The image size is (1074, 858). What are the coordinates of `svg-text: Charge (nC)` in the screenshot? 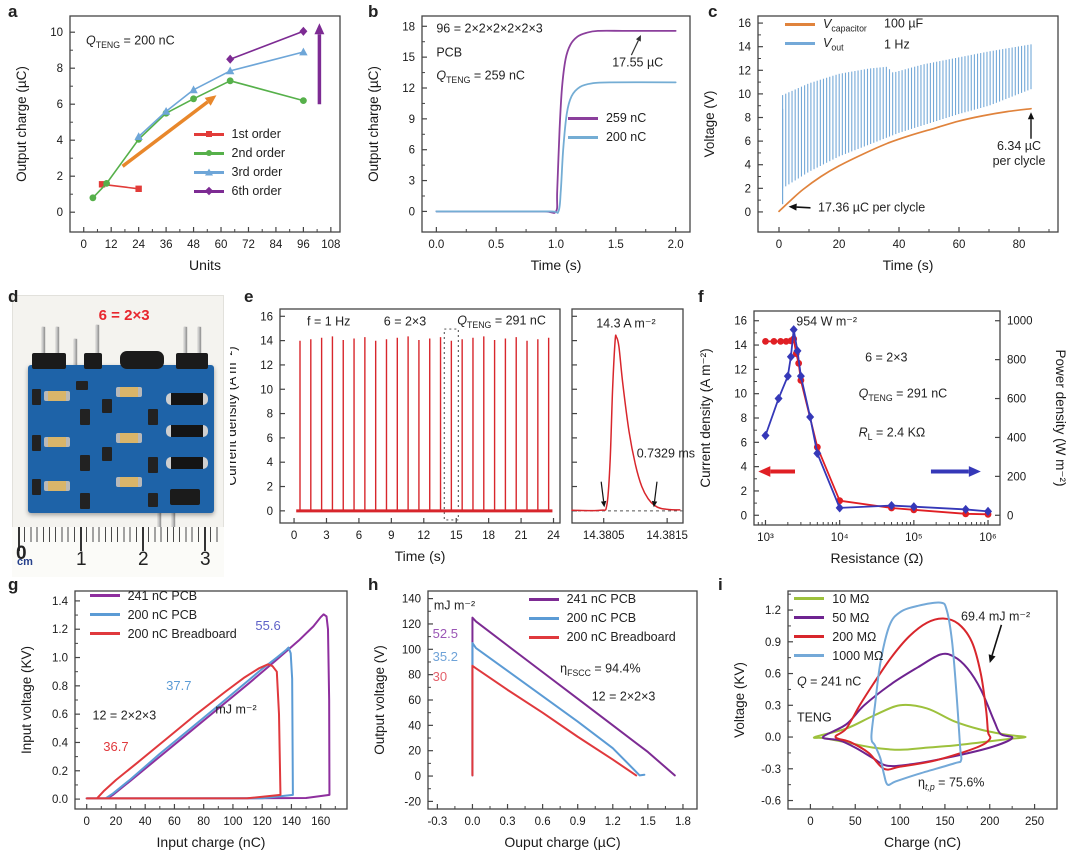 It's located at (922, 842).